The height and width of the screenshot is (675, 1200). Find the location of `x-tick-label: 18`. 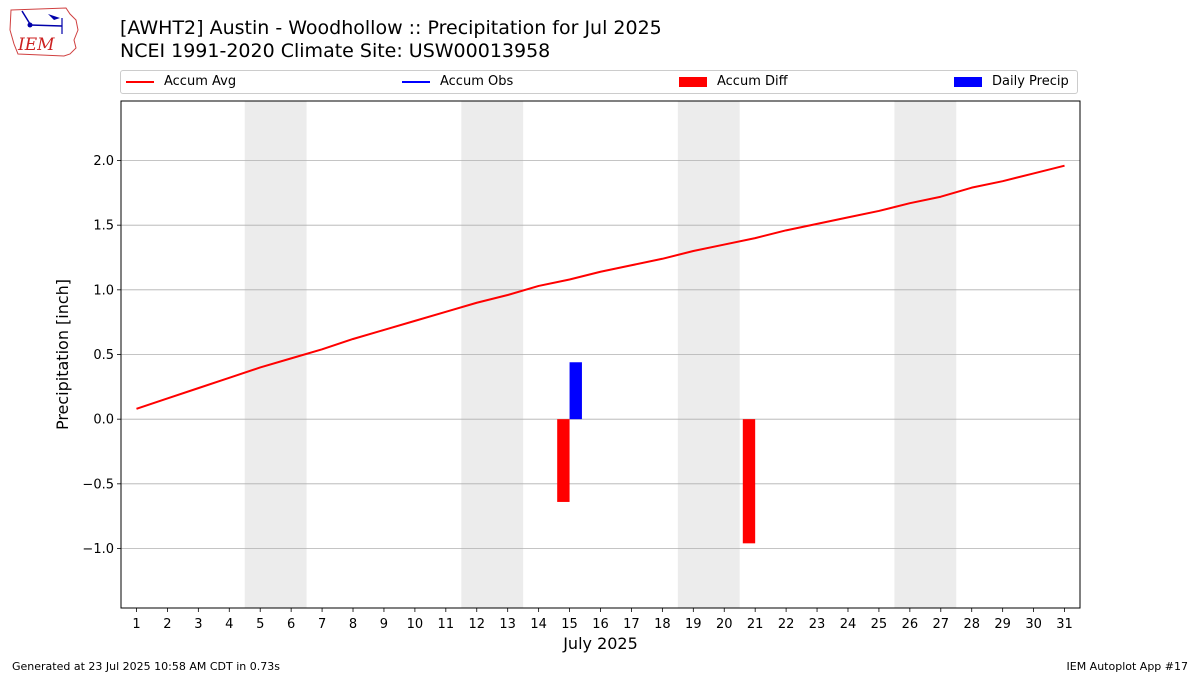

x-tick-label: 18 is located at coordinates (662, 624).